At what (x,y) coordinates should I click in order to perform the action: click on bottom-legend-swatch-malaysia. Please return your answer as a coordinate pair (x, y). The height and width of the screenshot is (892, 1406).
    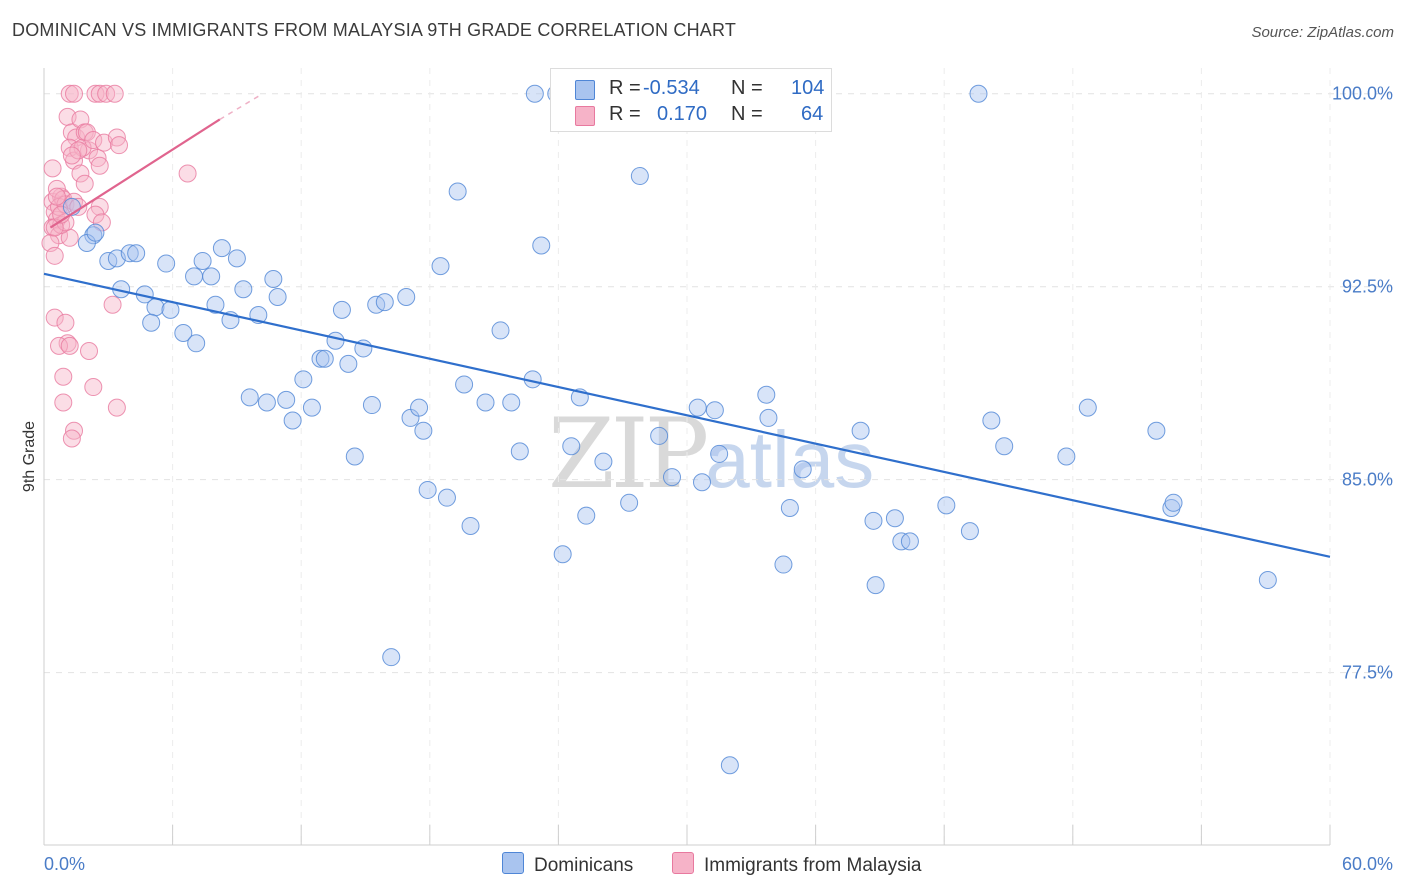
    Looking at the image, I should click on (683, 863).